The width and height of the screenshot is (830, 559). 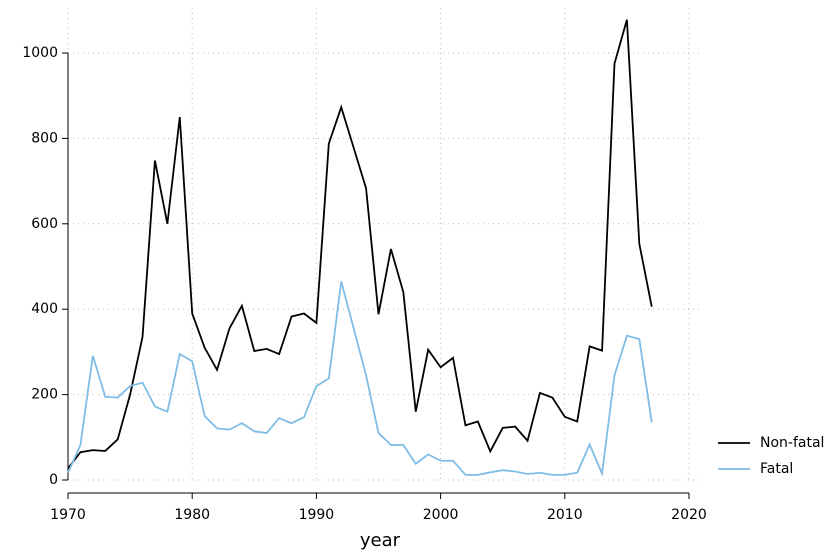 What do you see at coordinates (53, 480) in the screenshot?
I see `y-tick-label: 0` at bounding box center [53, 480].